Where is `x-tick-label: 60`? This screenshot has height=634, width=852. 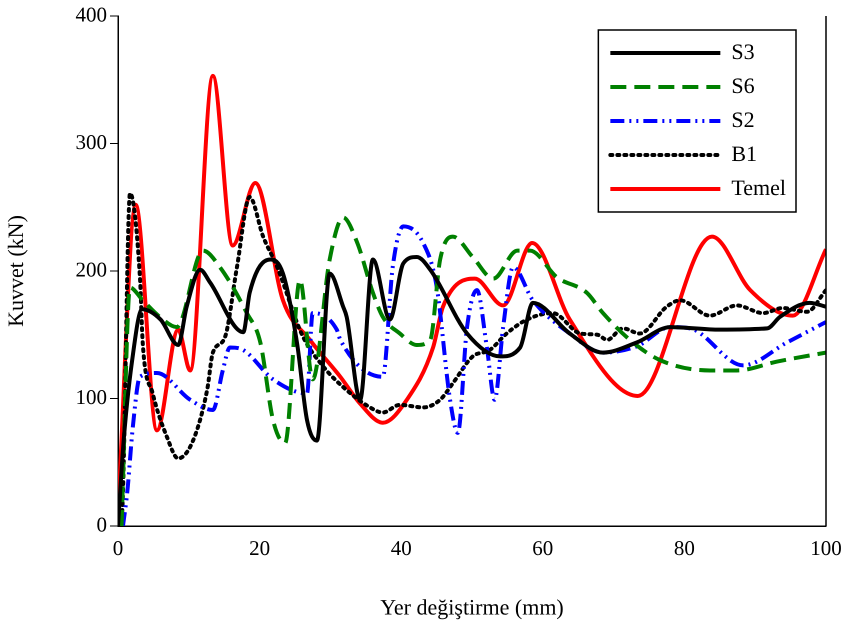
x-tick-label: 60 is located at coordinates (543, 548).